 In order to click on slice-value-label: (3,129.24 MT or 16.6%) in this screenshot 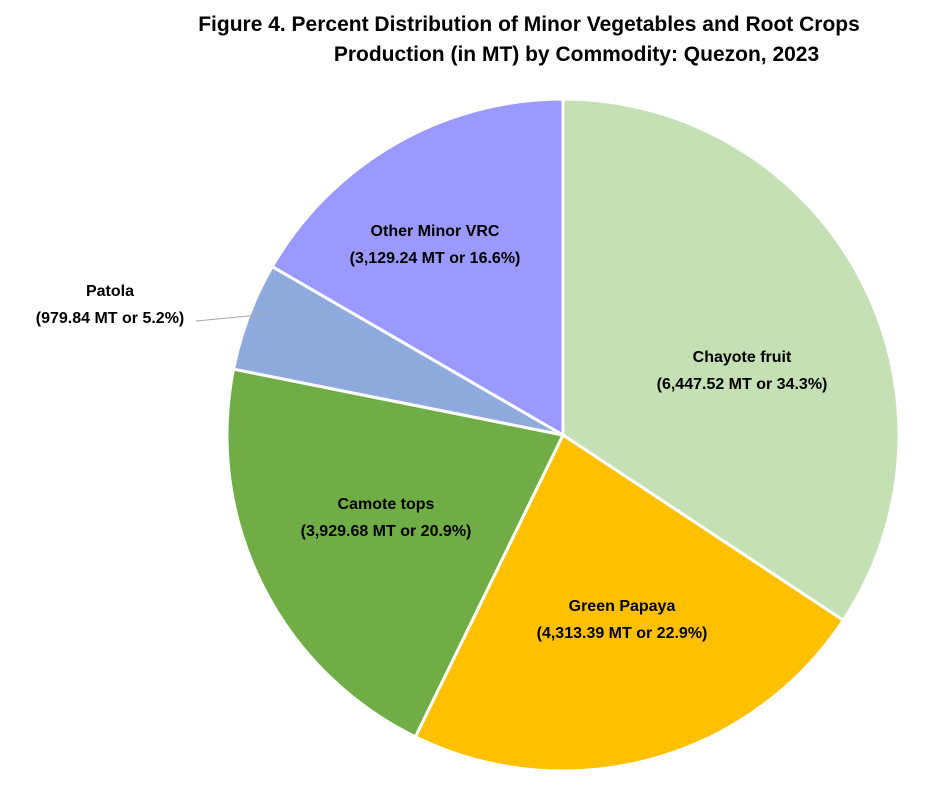, I will do `click(435, 258)`.